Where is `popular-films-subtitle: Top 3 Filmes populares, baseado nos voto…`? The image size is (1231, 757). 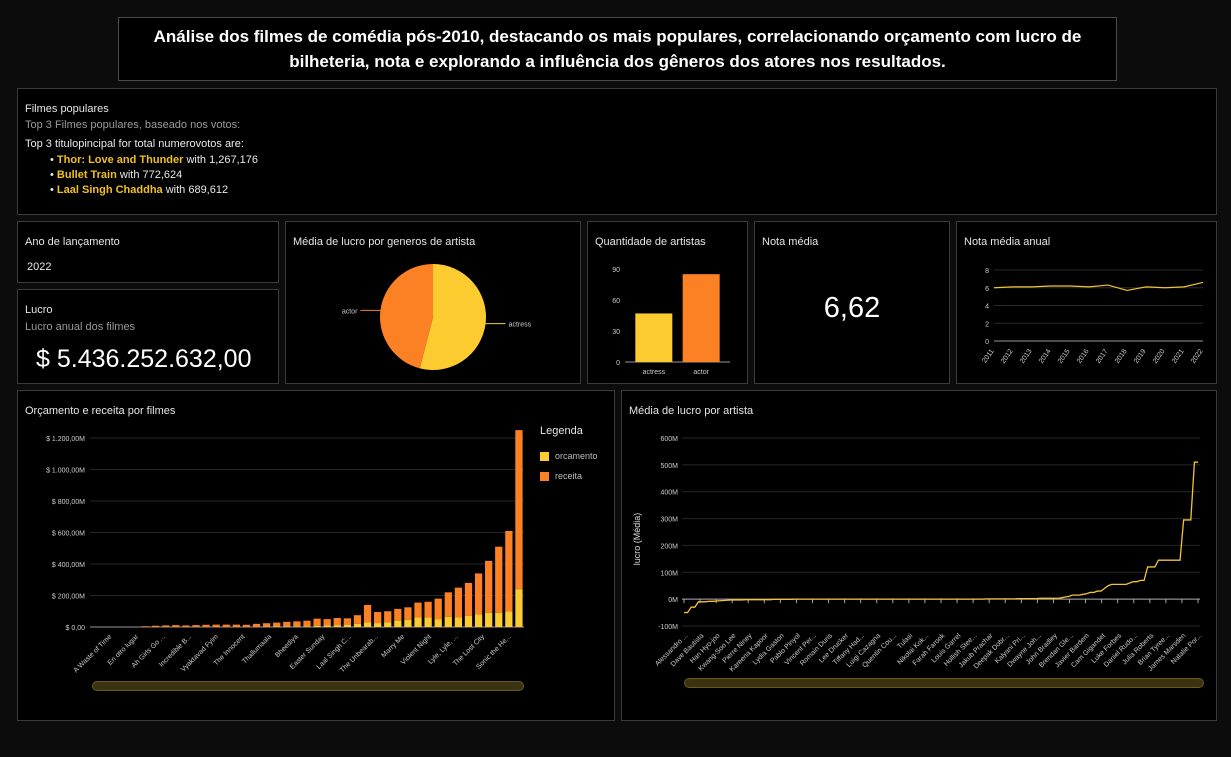 popular-films-subtitle: Top 3 Filmes populares, baseado nos voto… is located at coordinates (133, 125).